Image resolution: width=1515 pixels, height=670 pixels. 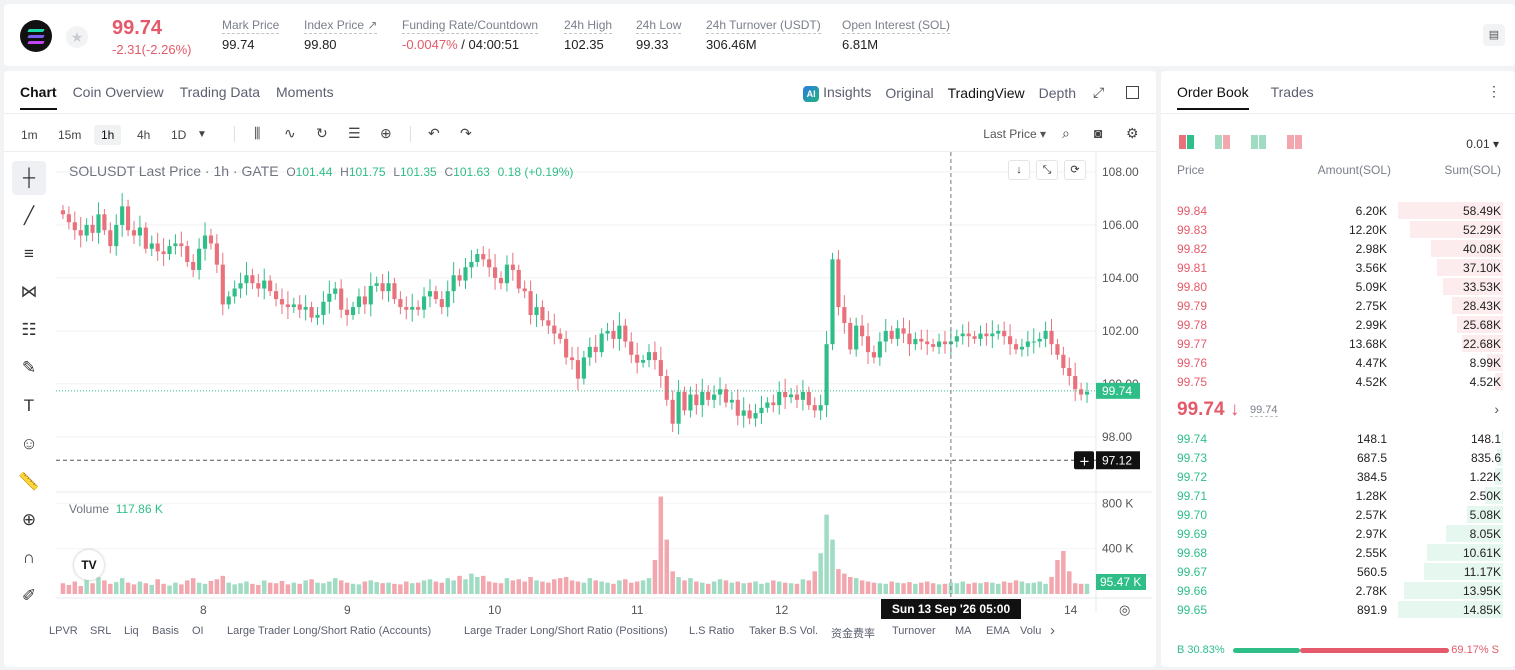 What do you see at coordinates (1338, 476) in the screenshot?
I see `bid-row: 99.72 384.5 1.22K` at bounding box center [1338, 476].